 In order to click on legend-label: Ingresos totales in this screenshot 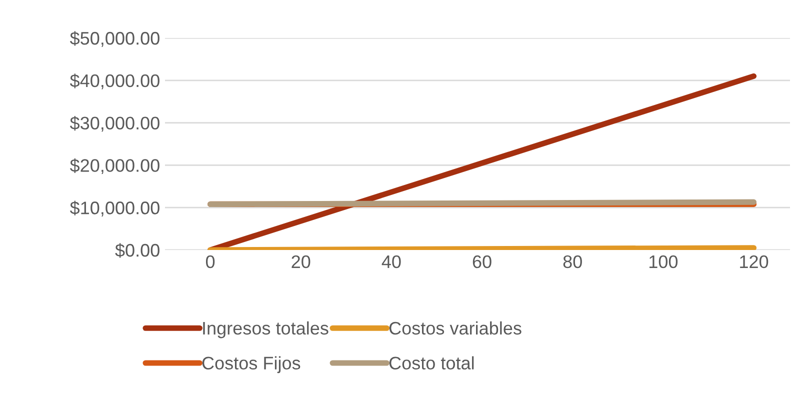, I will do `click(265, 329)`.